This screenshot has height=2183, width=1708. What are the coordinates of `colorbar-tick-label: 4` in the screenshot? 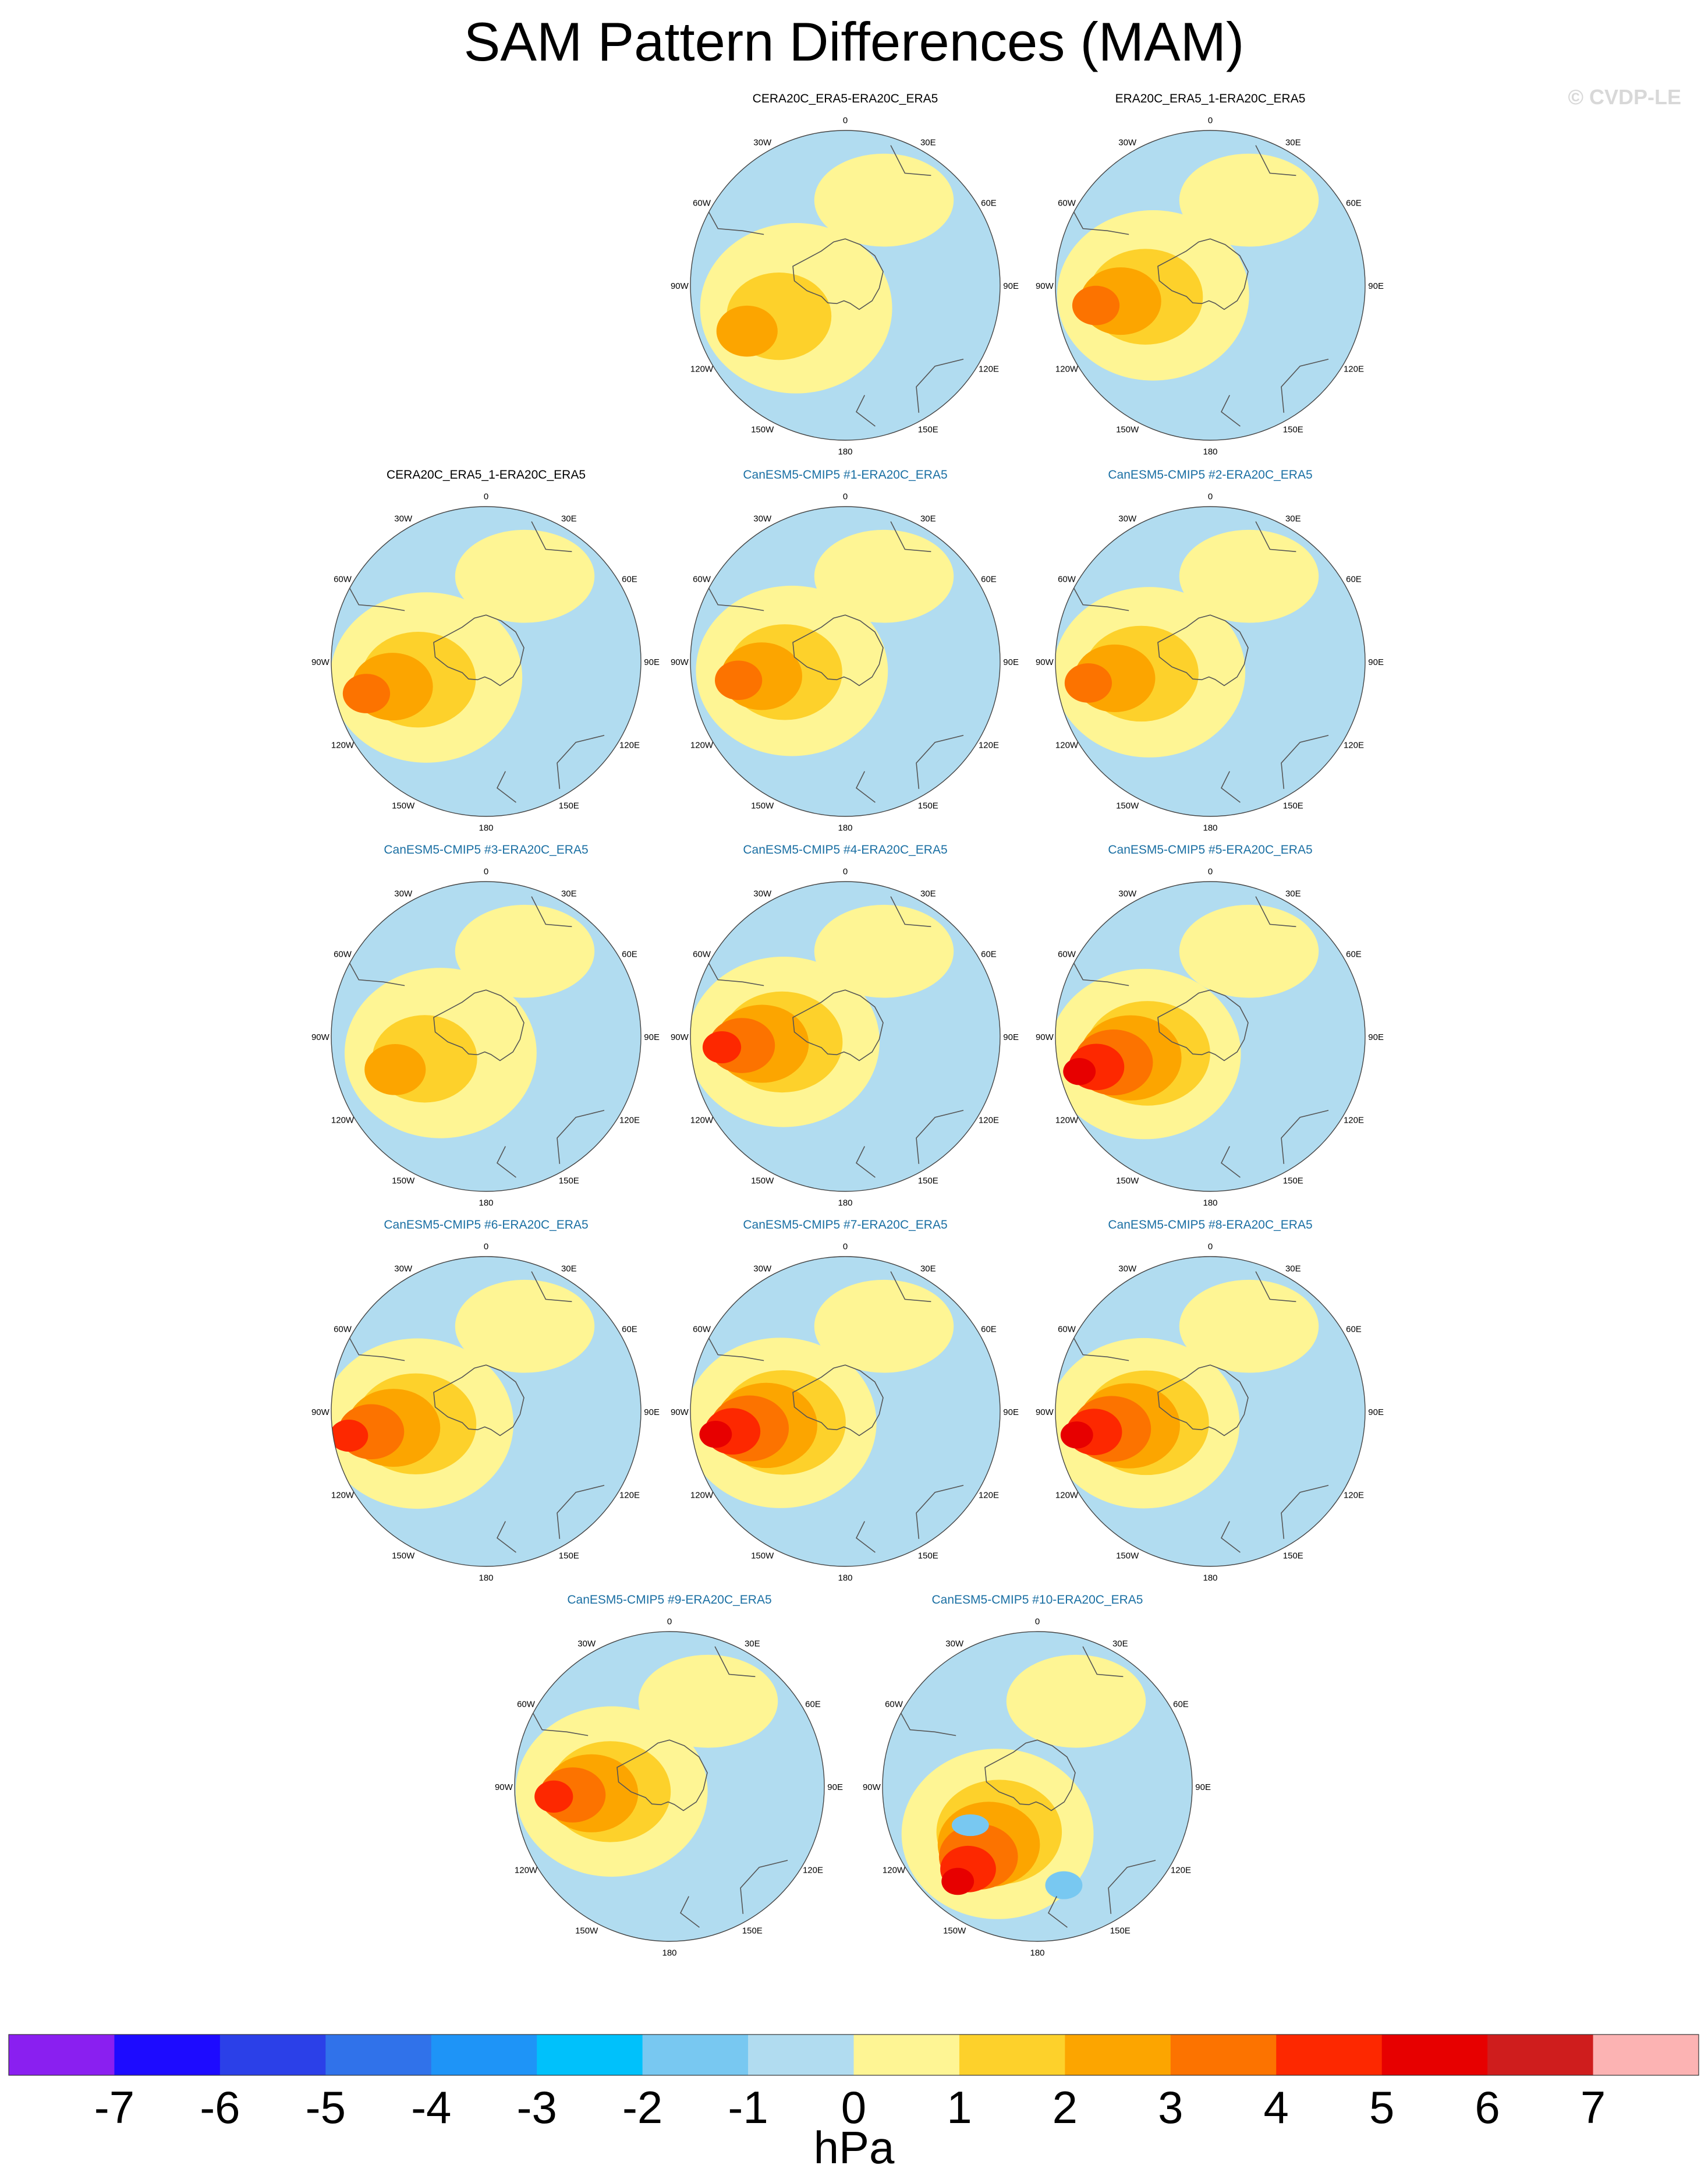 It's located at (1276, 2107).